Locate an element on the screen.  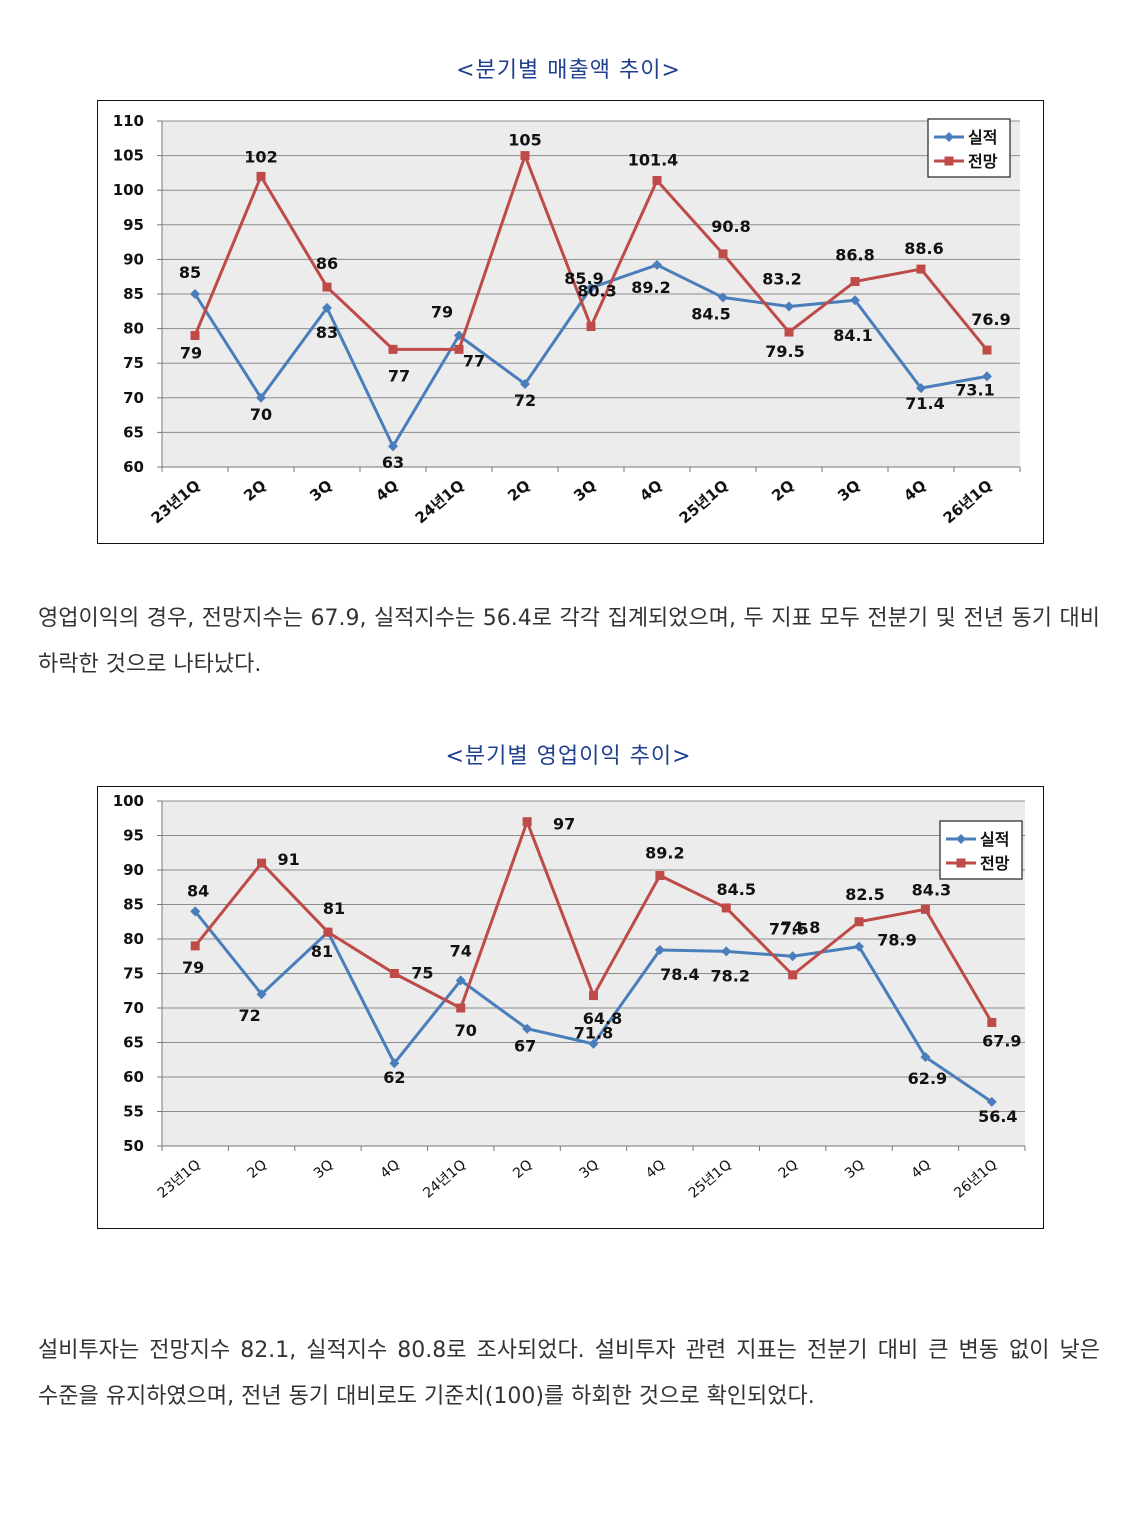
data-label-실적: 89.2 is located at coordinates (650, 287).